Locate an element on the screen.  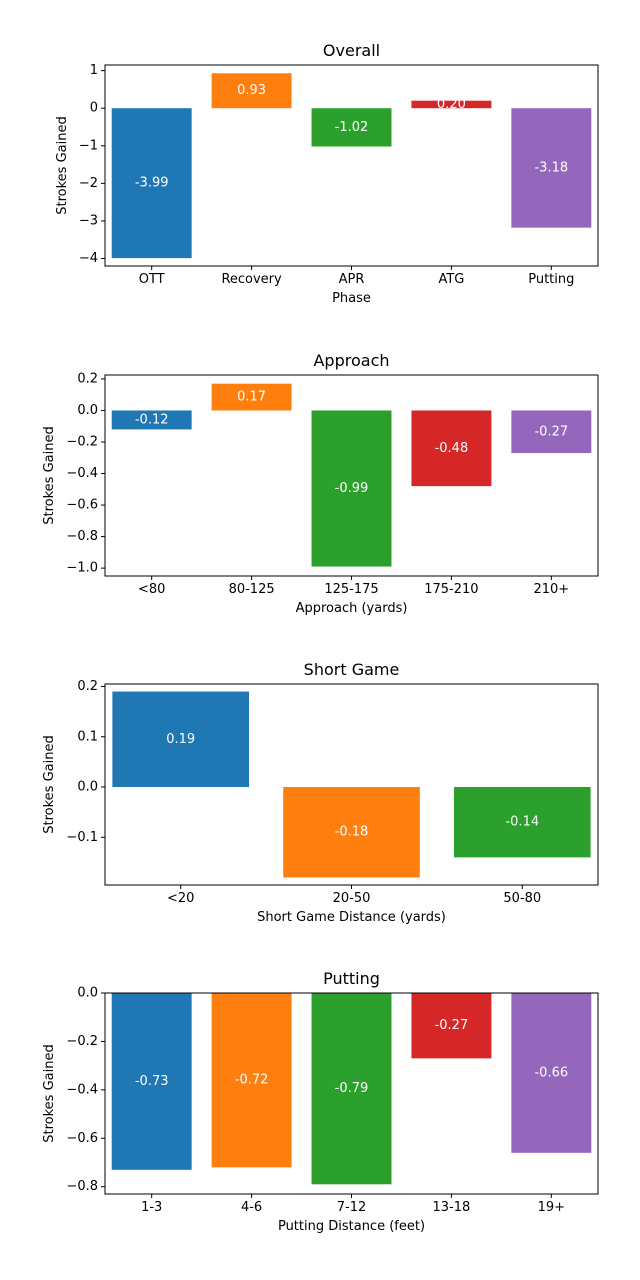
bar-value-label: -0.66 is located at coordinates (551, 1072).